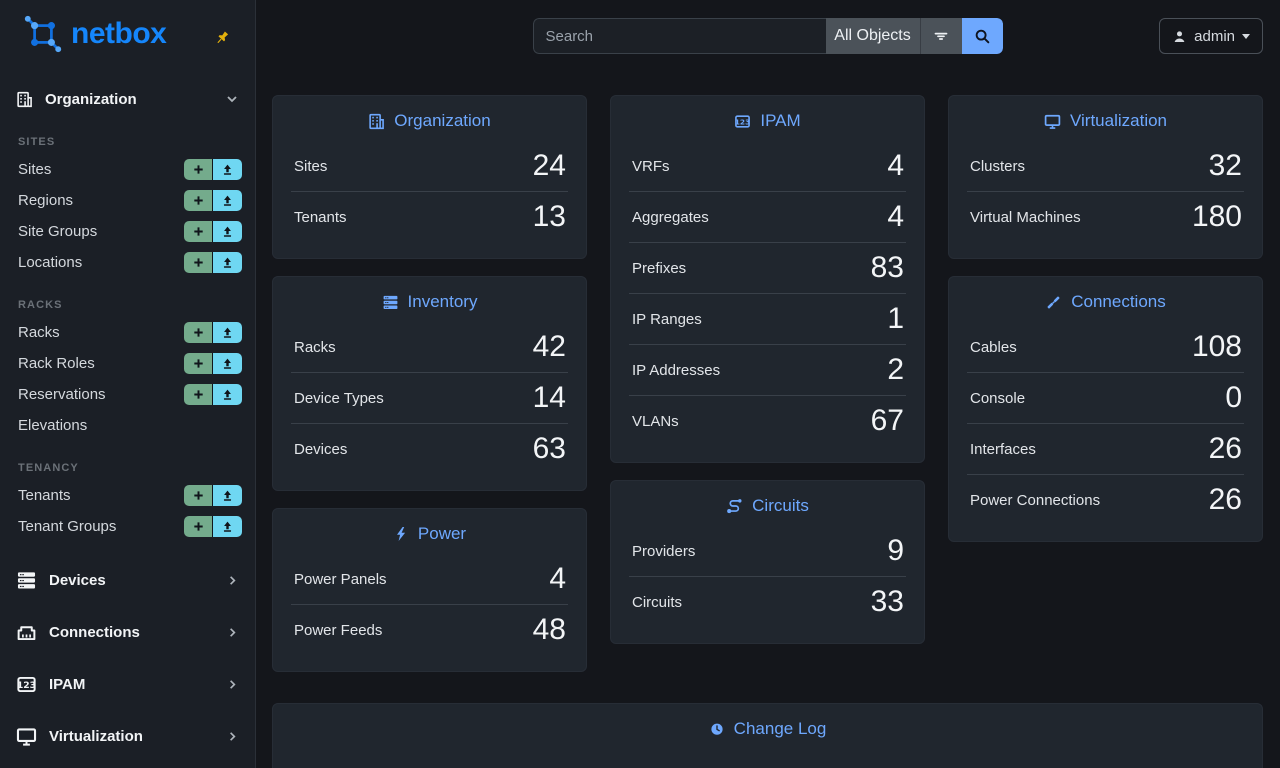 The width and height of the screenshot is (1280, 768). Describe the element at coordinates (127, 169) in the screenshot. I see `sidebar-item-sites: Sites` at that location.